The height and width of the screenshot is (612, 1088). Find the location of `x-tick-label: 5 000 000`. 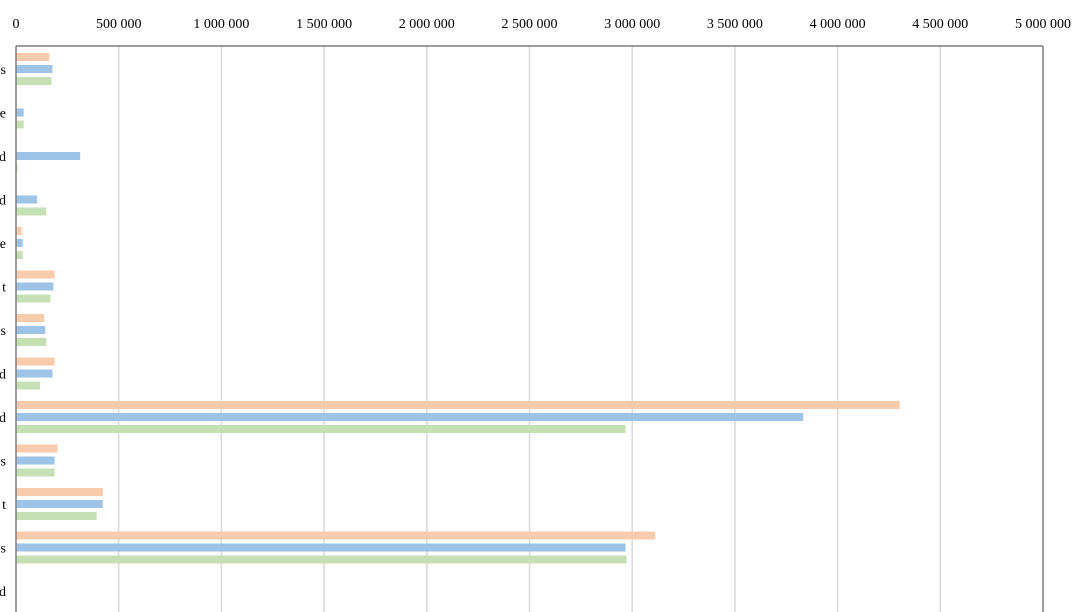

x-tick-label: 5 000 000 is located at coordinates (1043, 24).